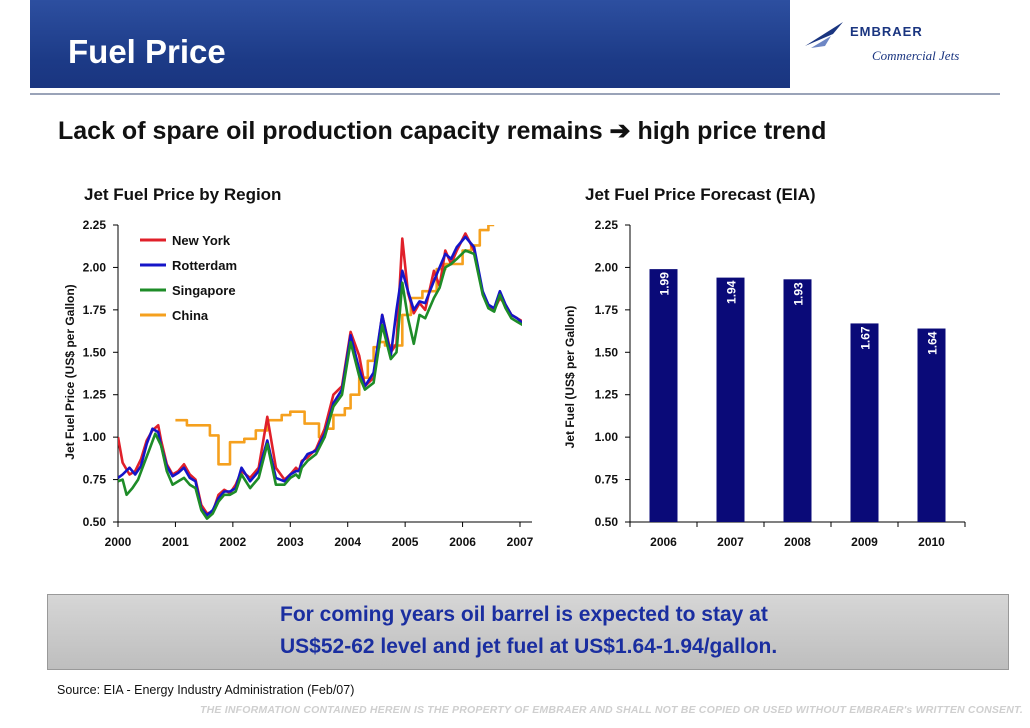 This screenshot has height=728, width=1030. What do you see at coordinates (700, 194) in the screenshot?
I see `bar-chart-title: Jet Fuel Price Forecast (EIA)` at bounding box center [700, 194].